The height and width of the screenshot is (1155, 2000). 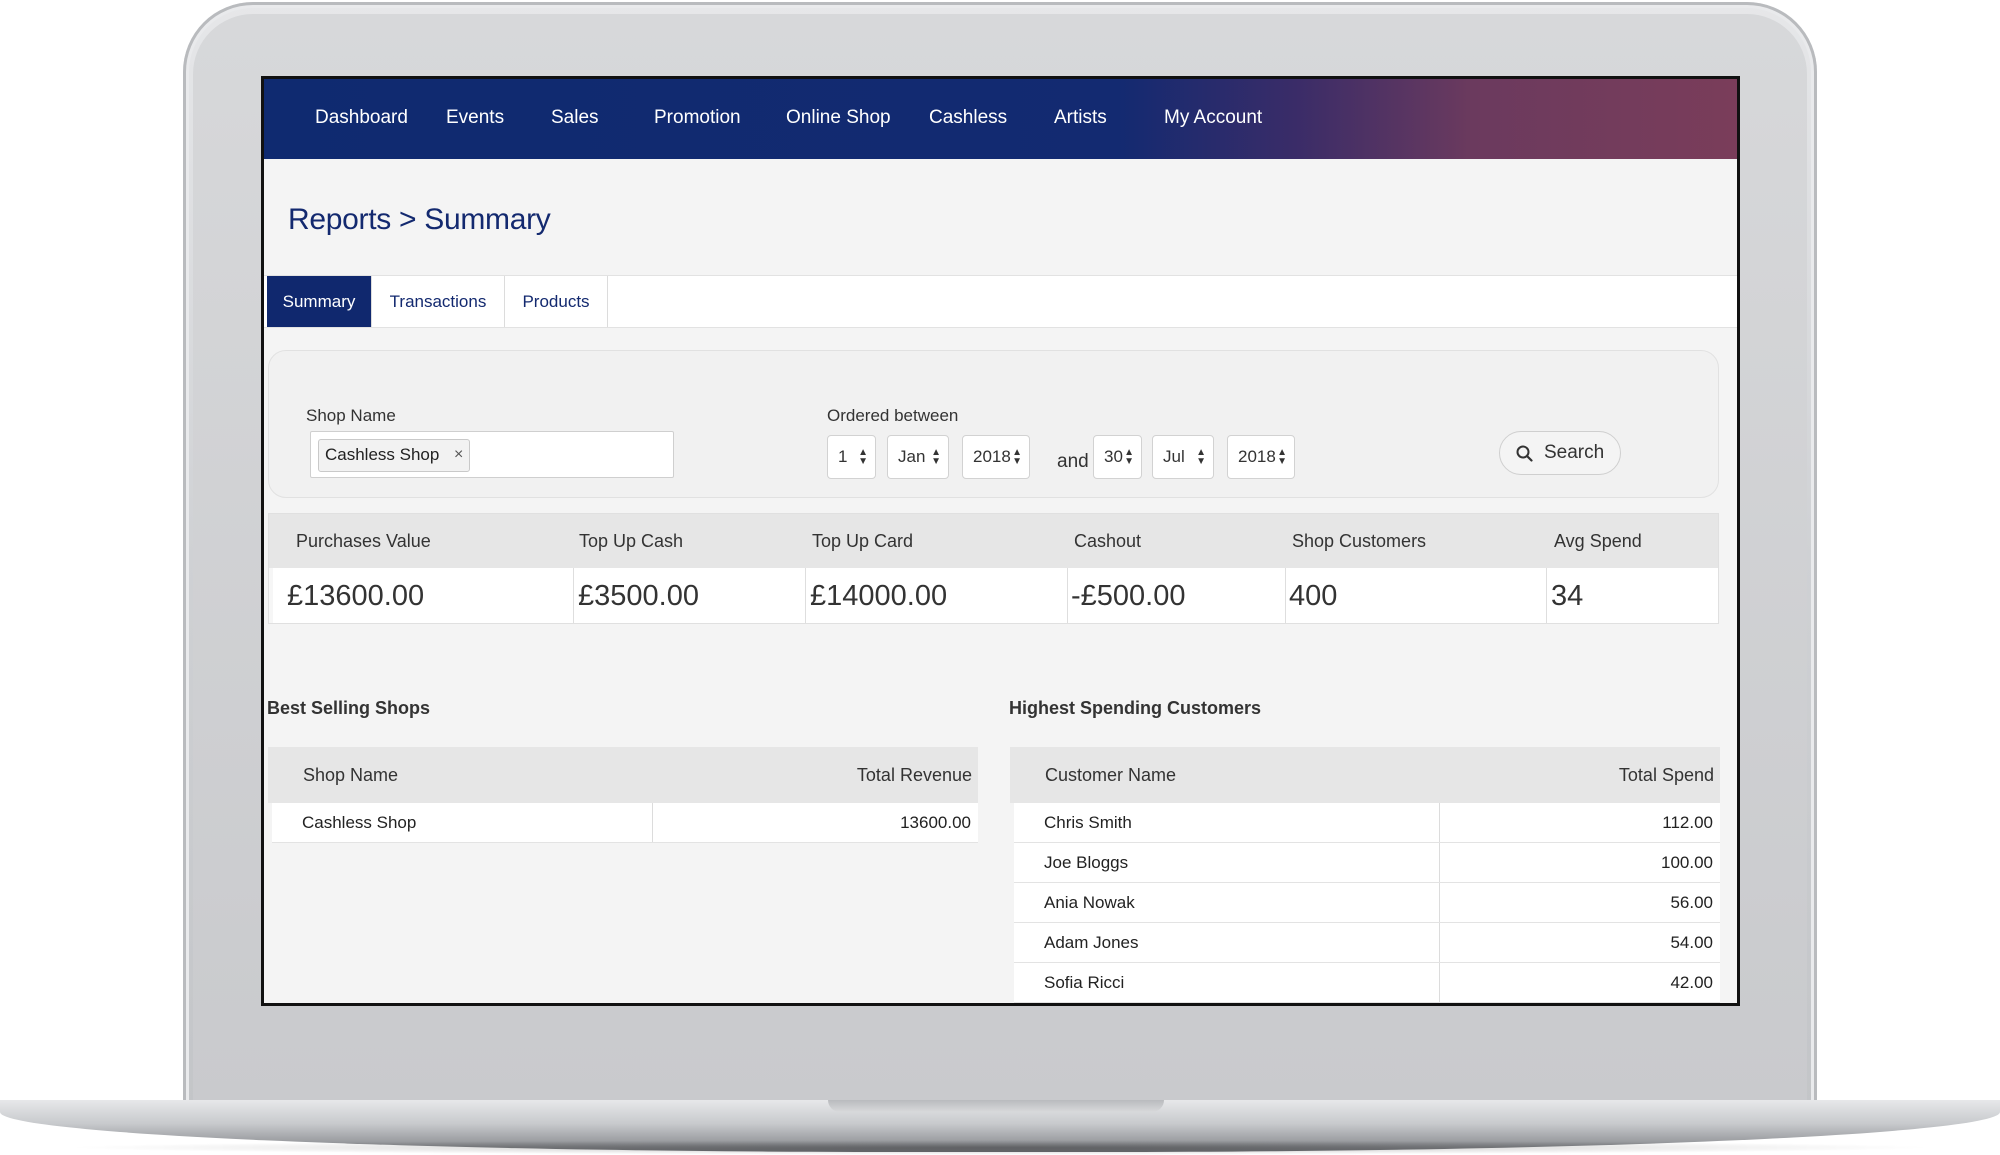 What do you see at coordinates (475, 117) in the screenshot?
I see `nav-events: Events` at bounding box center [475, 117].